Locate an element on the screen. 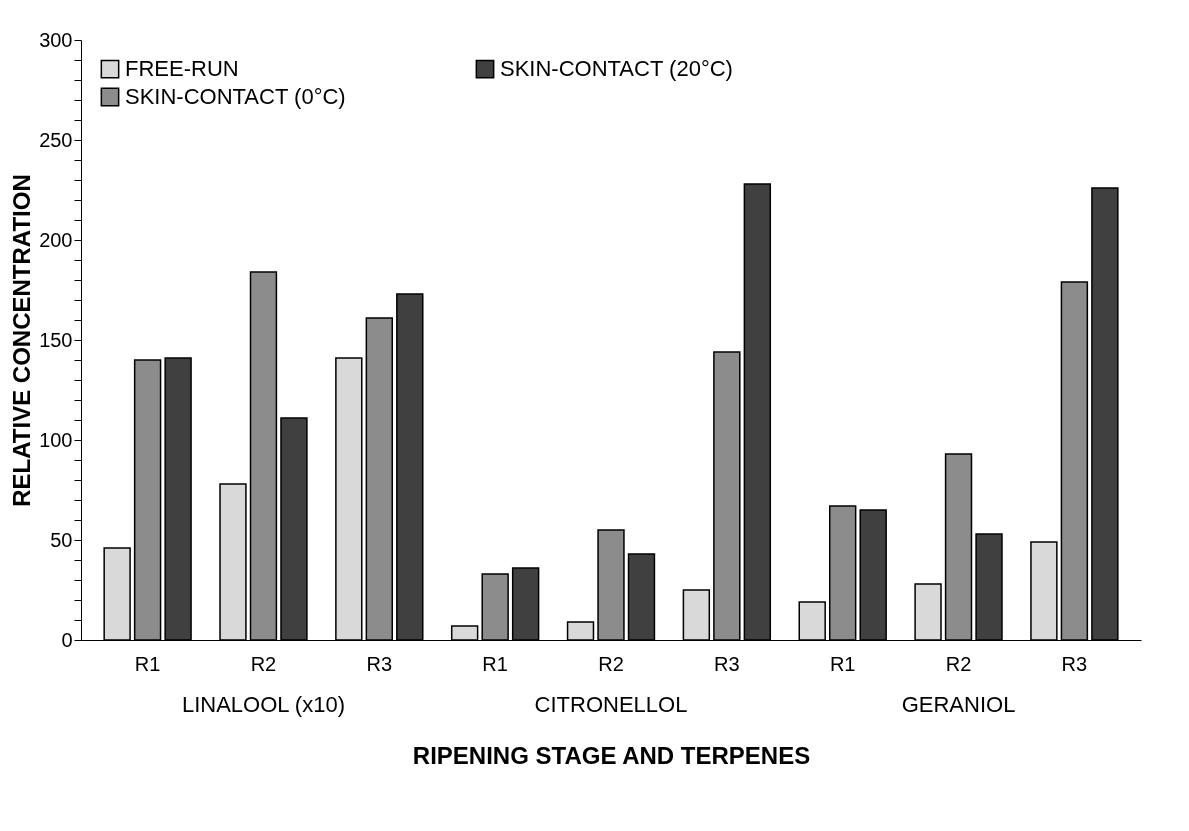 This screenshot has width=1189, height=831. text: GERANIOL is located at coordinates (958, 704).